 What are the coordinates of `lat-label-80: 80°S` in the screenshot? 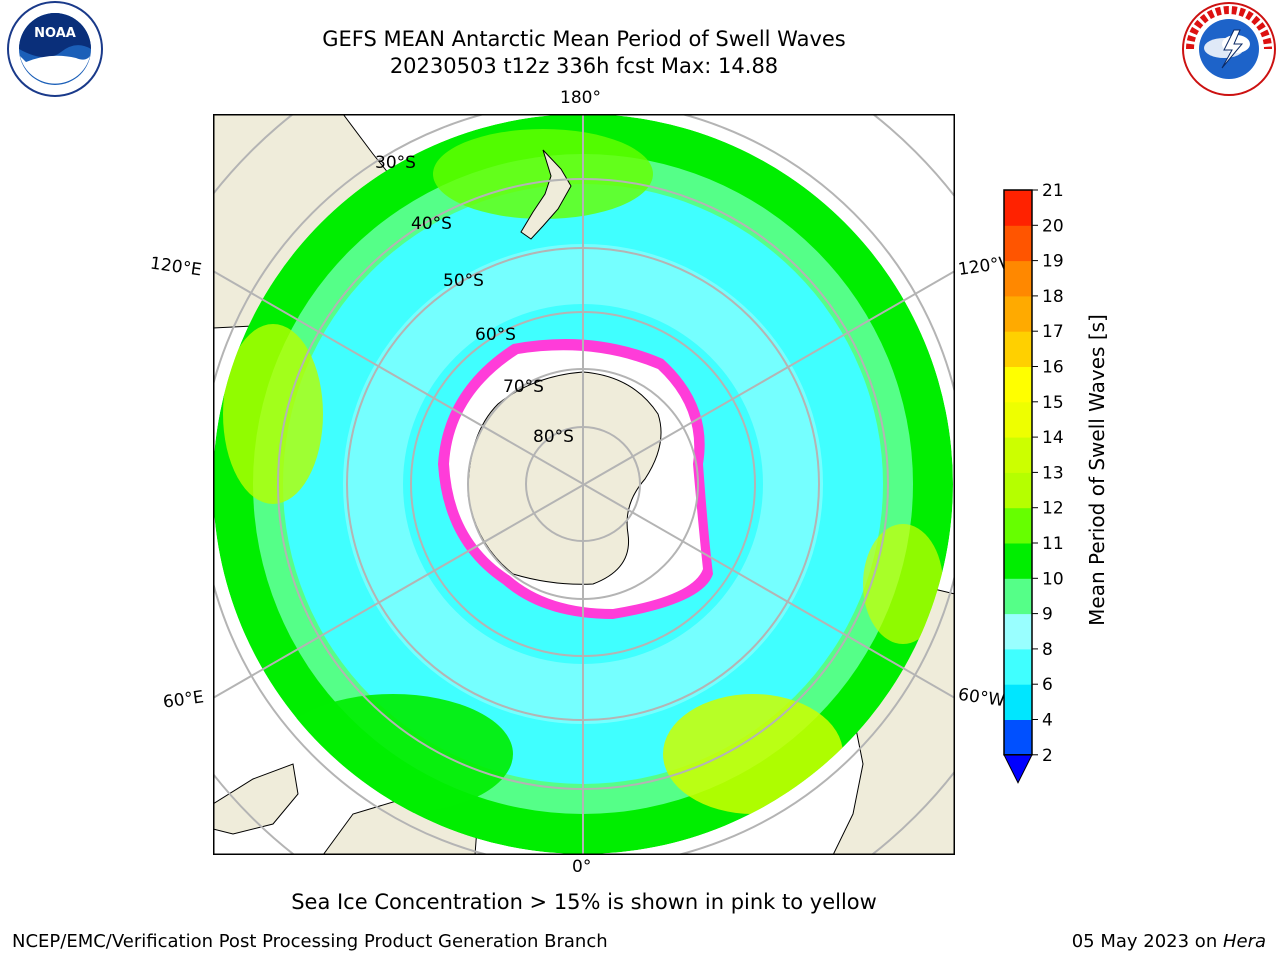 It's located at (553, 437).